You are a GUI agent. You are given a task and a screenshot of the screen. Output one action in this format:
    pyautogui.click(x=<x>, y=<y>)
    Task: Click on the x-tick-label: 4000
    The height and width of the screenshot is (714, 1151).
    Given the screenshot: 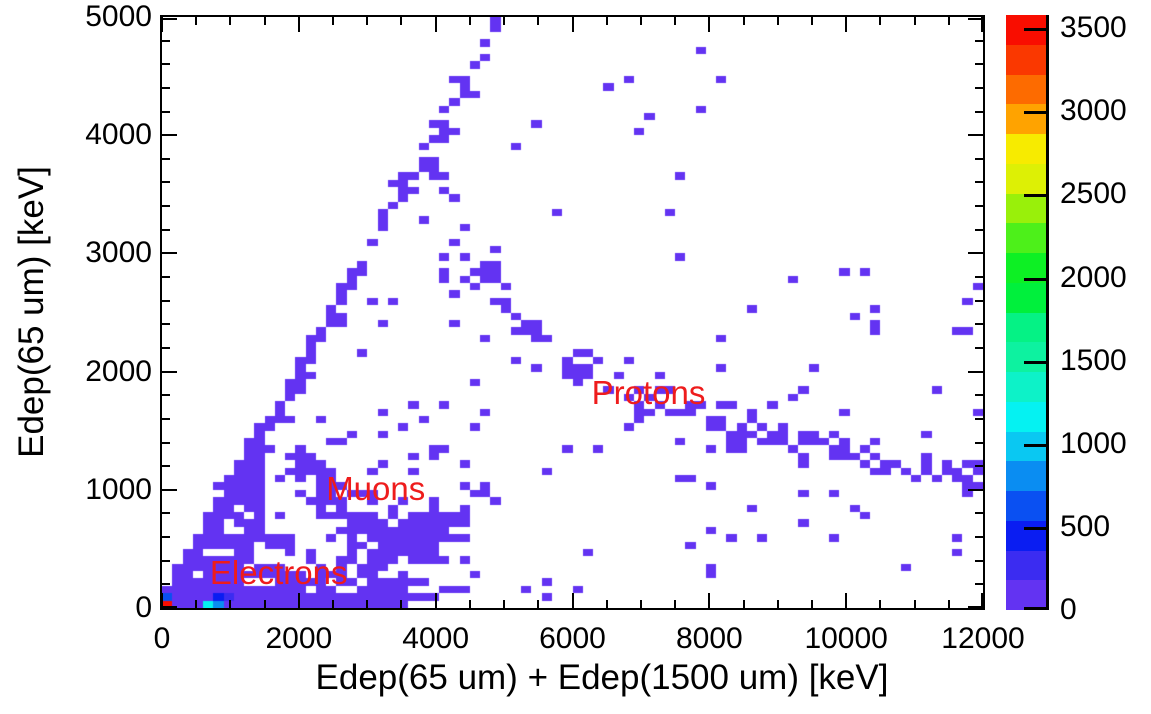 What is the action you would take?
    pyautogui.click(x=436, y=638)
    